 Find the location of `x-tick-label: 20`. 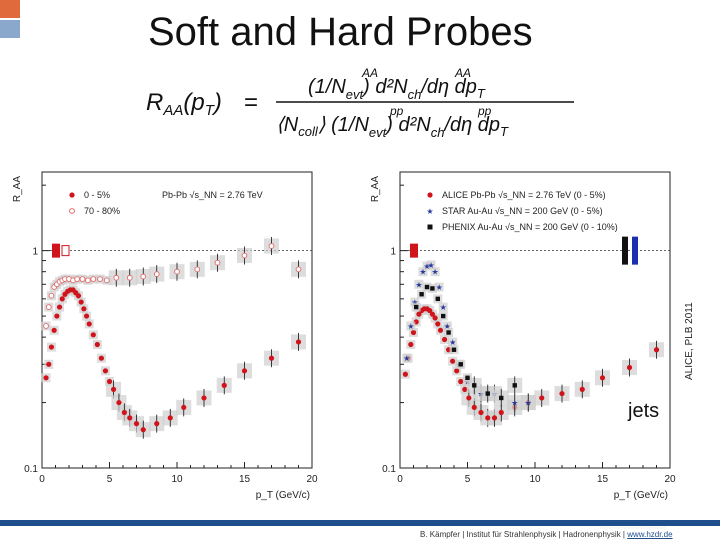

x-tick-label: 20 is located at coordinates (670, 479).